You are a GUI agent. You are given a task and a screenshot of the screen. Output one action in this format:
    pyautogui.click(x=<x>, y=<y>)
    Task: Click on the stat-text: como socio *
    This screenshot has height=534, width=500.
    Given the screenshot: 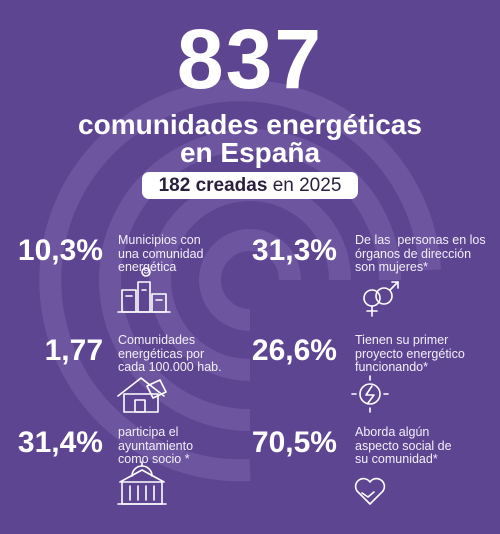 What is the action you would take?
    pyautogui.click(x=154, y=459)
    